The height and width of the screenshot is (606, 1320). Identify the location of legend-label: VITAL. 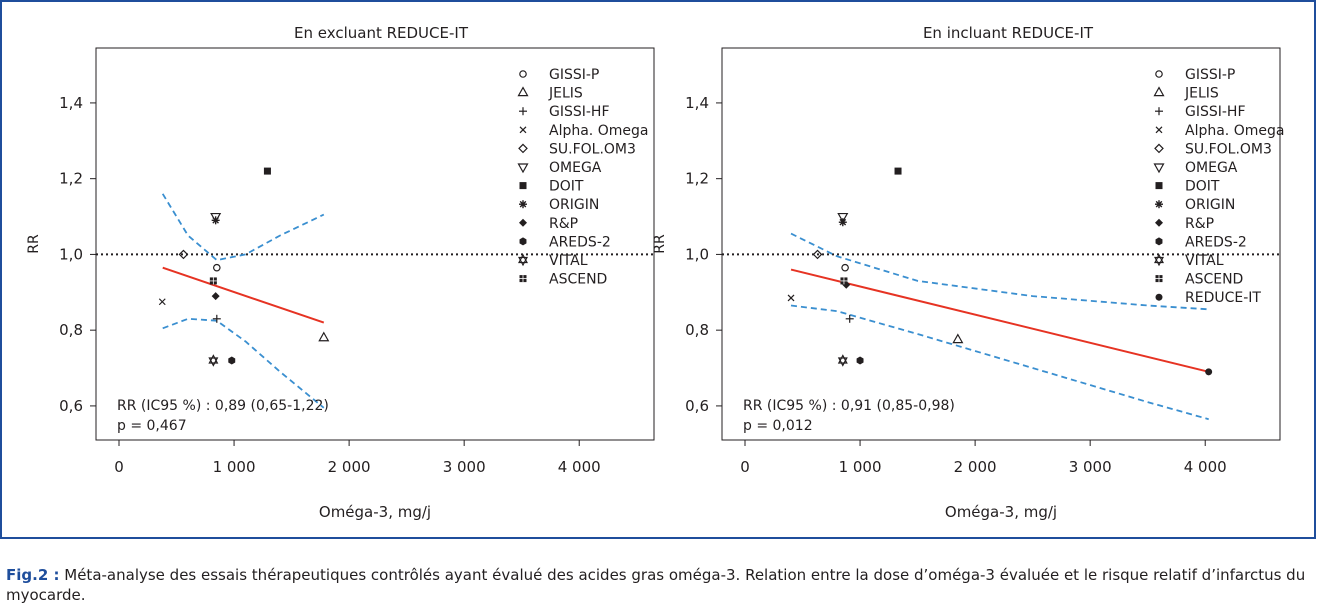
(568, 261).